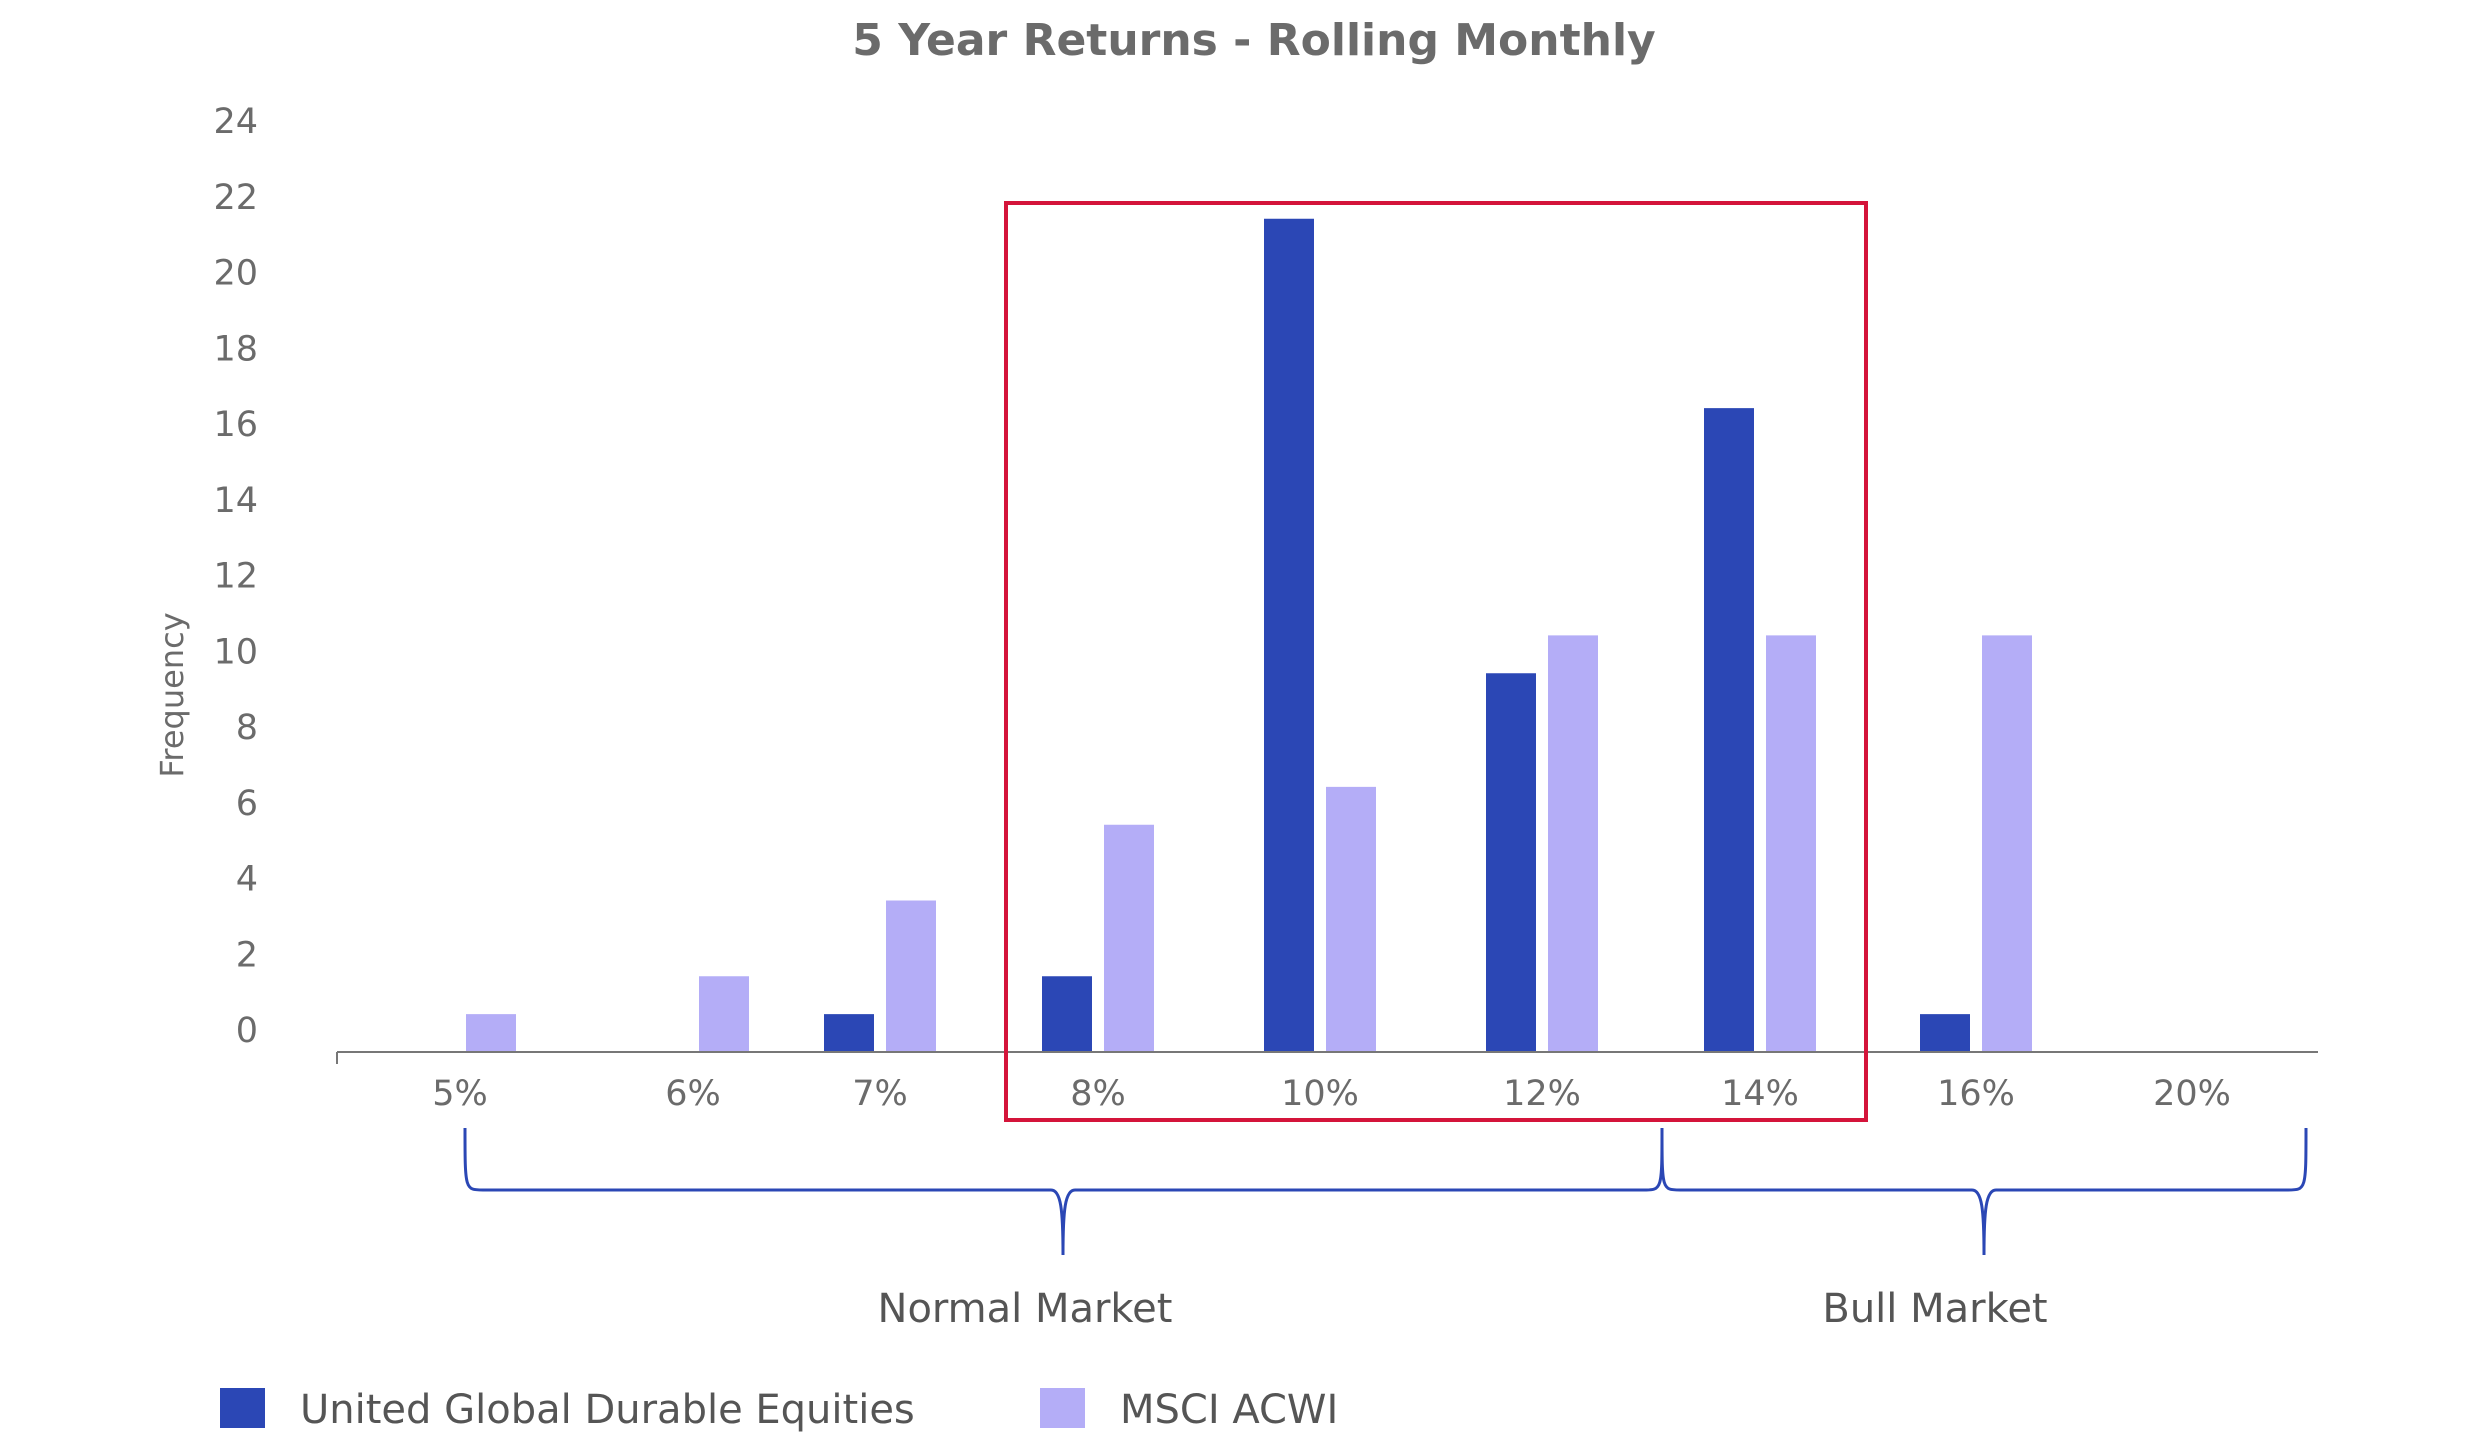 This screenshot has width=2480, height=1450. What do you see at coordinates (1025, 1309) in the screenshot?
I see `region-label-normal-market: Normal Market` at bounding box center [1025, 1309].